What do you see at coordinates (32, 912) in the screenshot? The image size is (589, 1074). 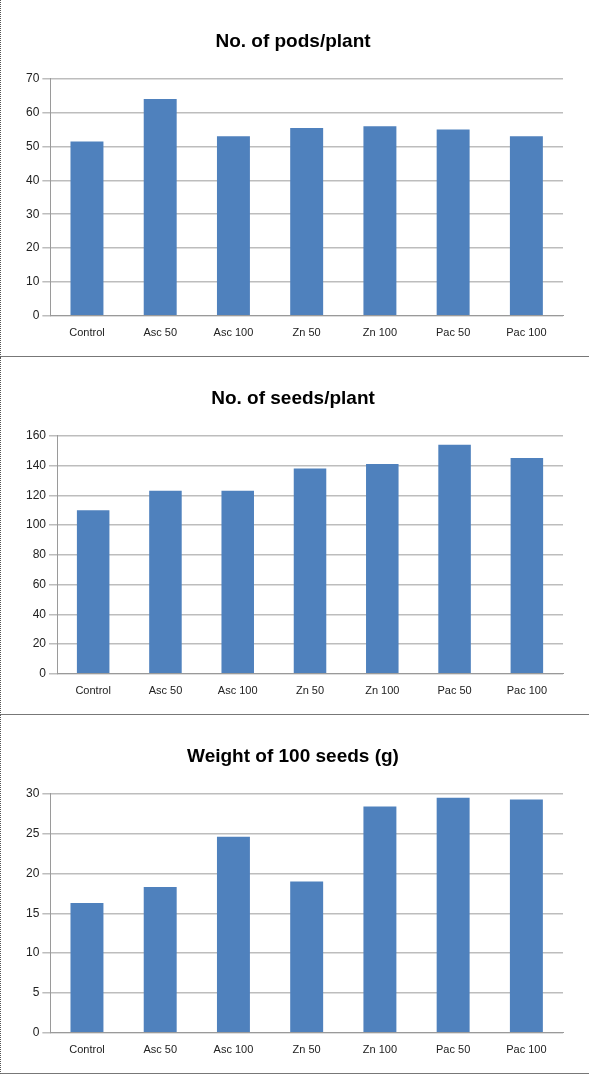 I see `y-tick-label: 15` at bounding box center [32, 912].